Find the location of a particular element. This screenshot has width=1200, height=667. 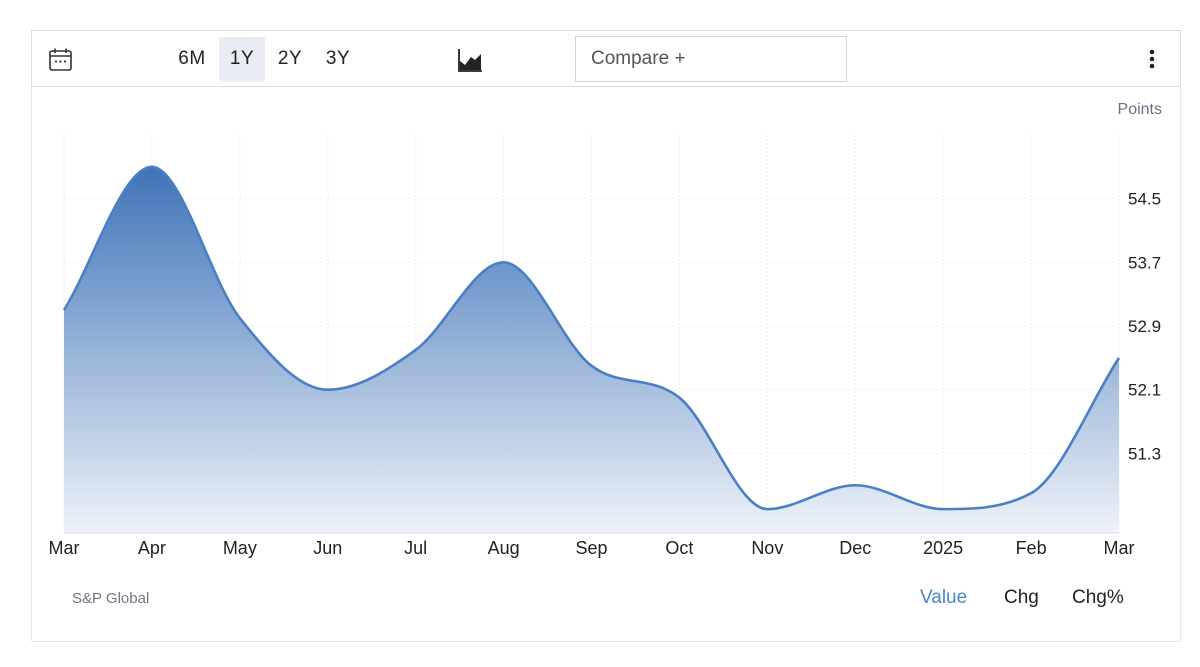

chart-toolbar: 6M 1Y 2Y 3Y Compare + is located at coordinates (606, 58).